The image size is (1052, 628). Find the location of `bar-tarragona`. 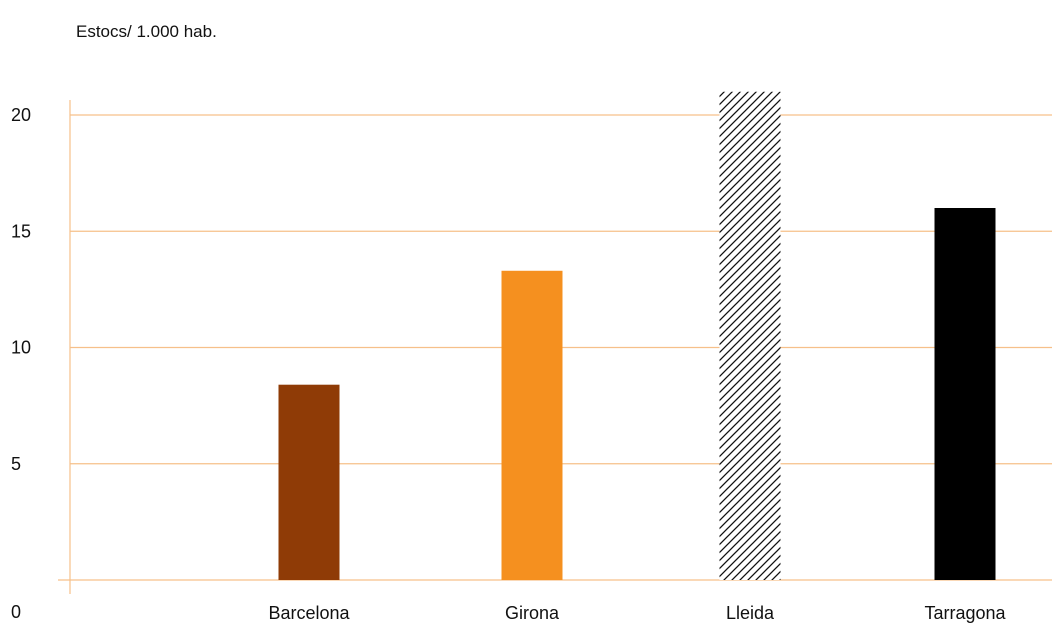

bar-tarragona is located at coordinates (965, 394).